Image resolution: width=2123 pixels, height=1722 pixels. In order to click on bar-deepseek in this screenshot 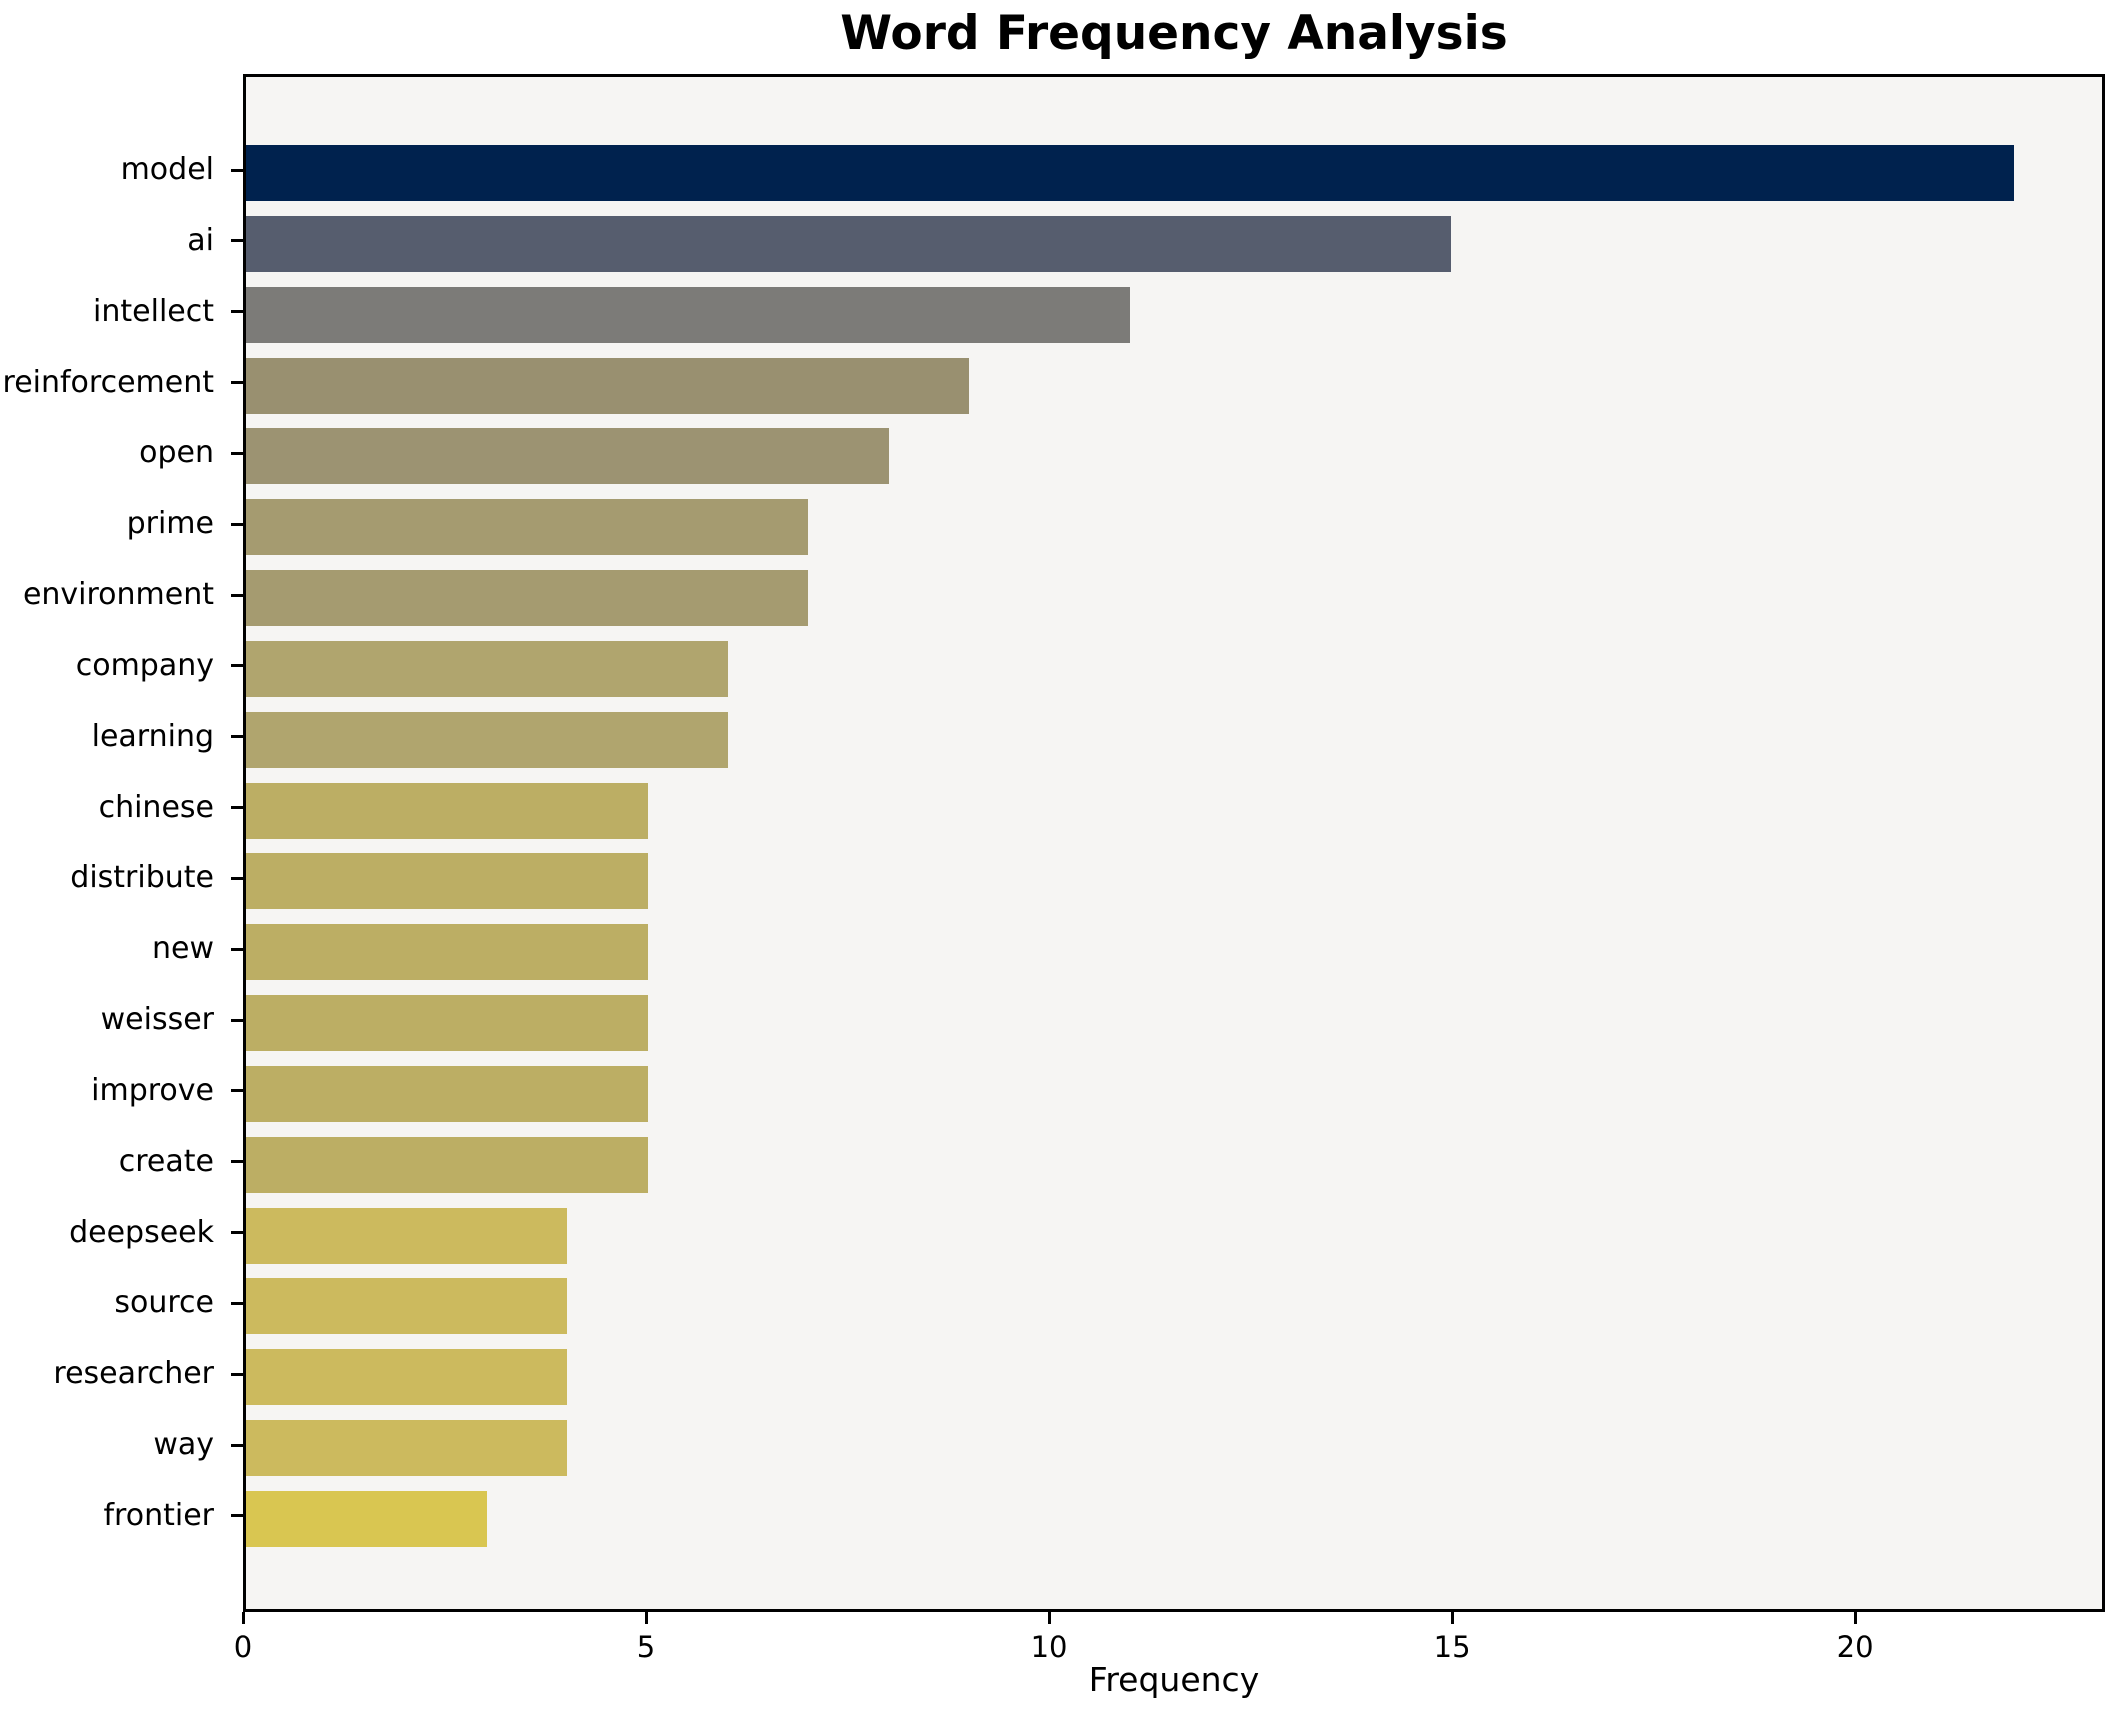, I will do `click(407, 1235)`.